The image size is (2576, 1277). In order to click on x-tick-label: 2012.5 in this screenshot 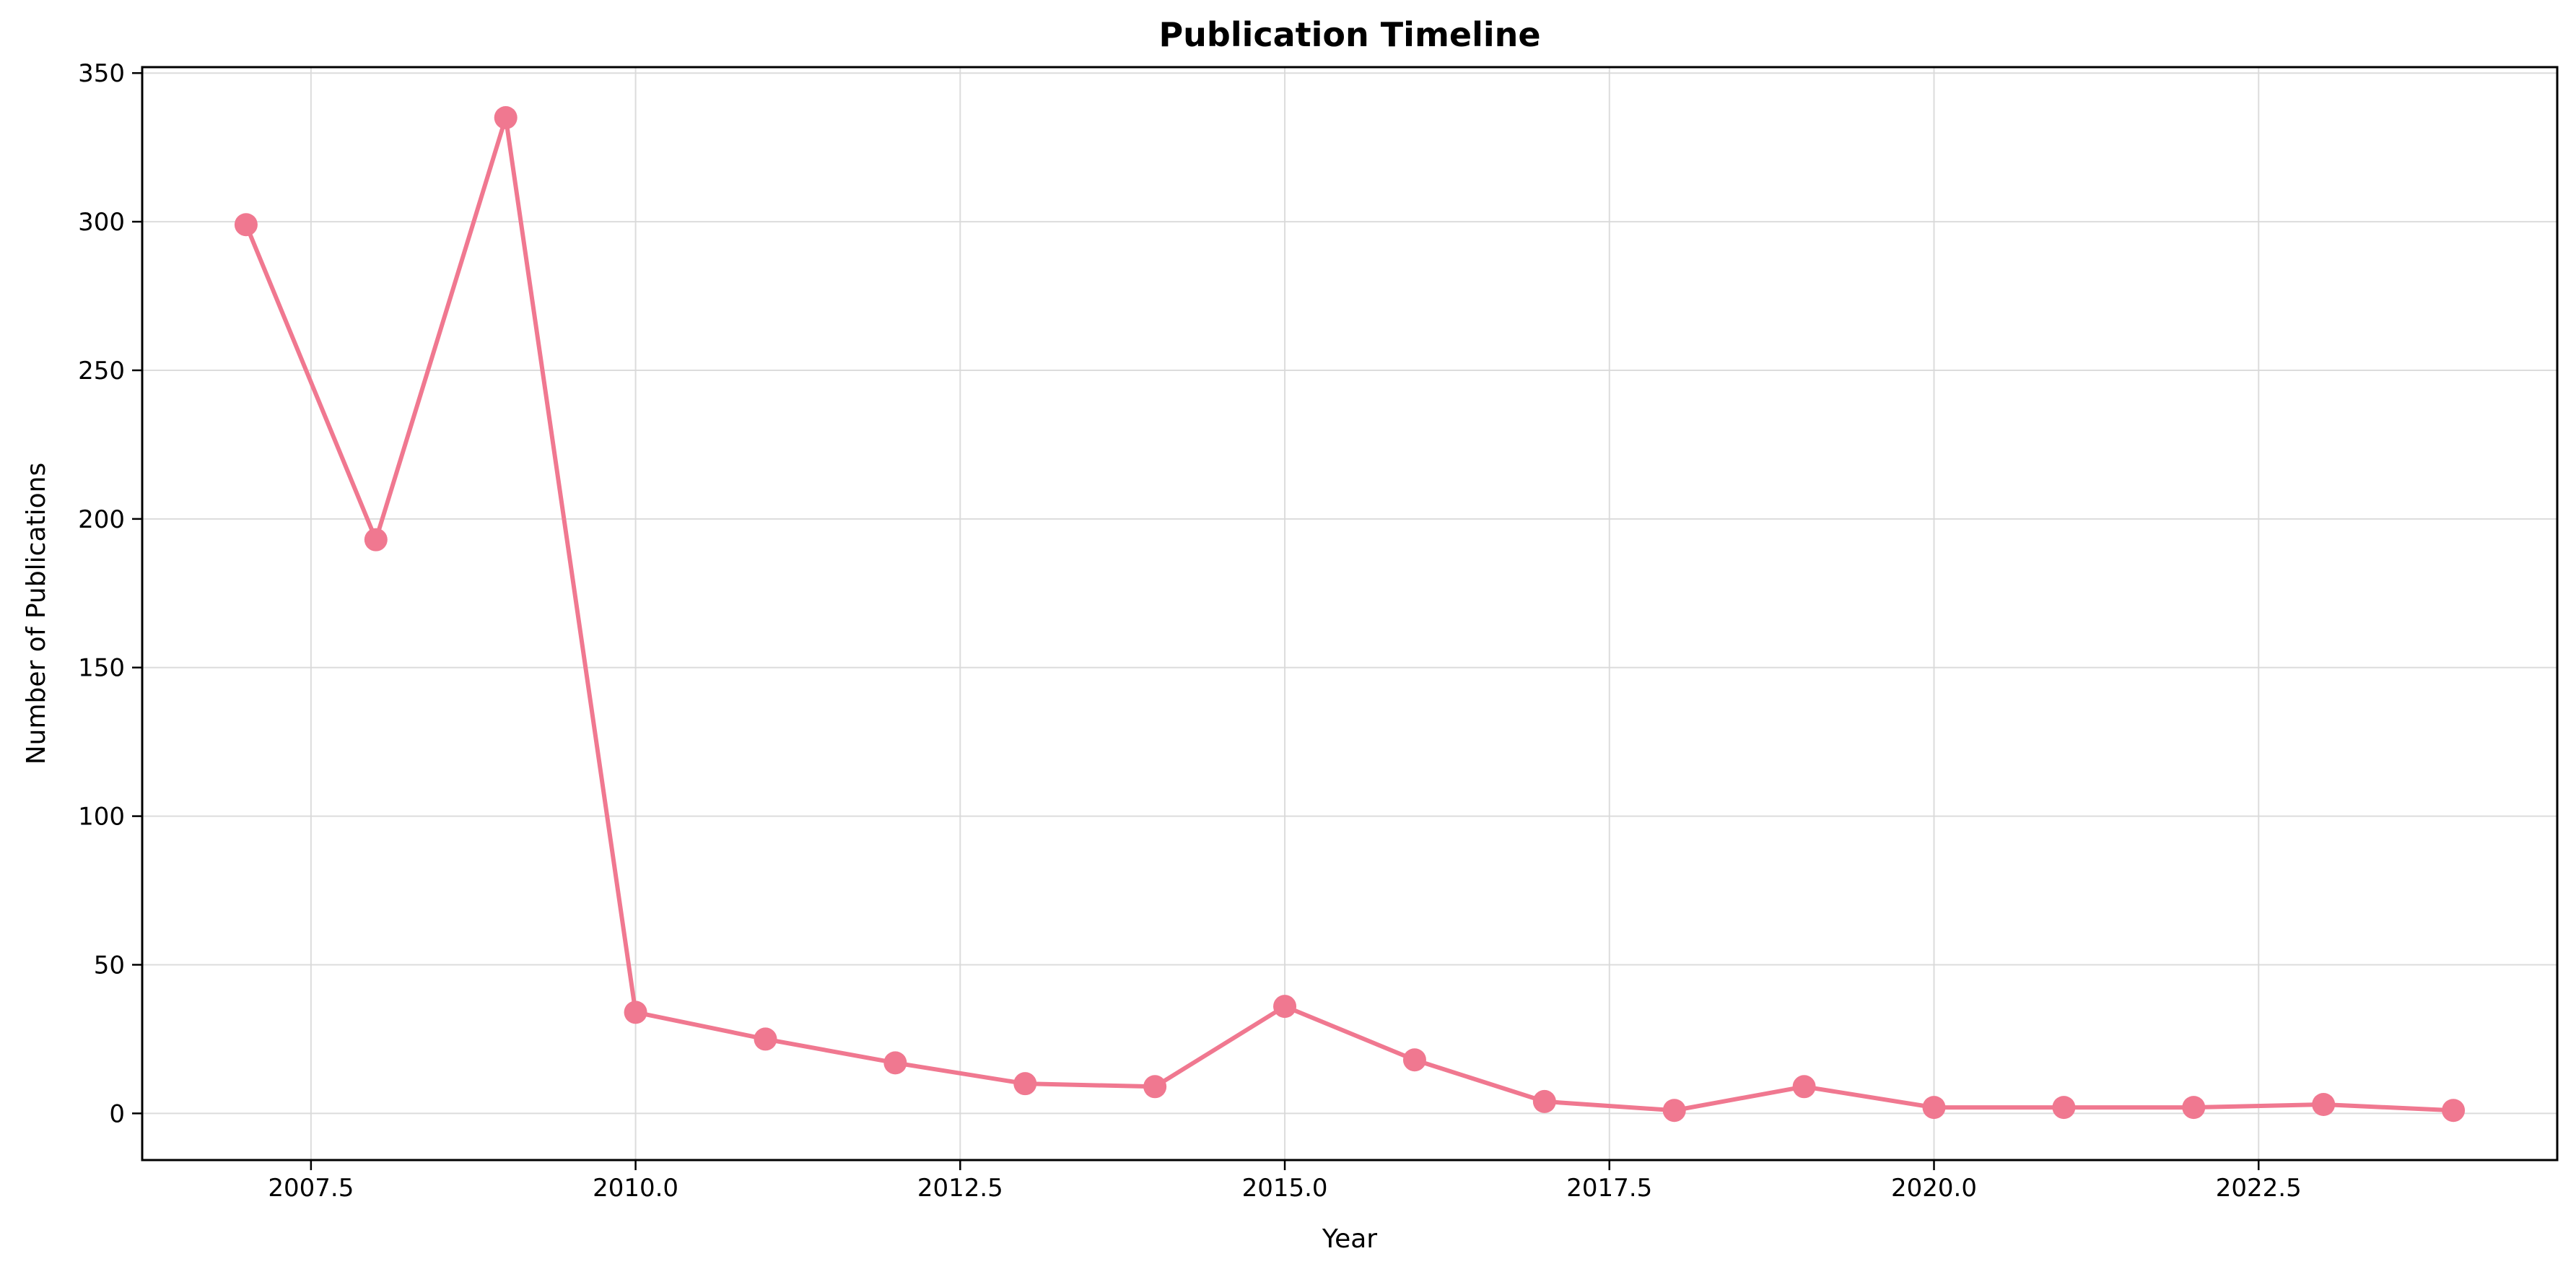, I will do `click(960, 1188)`.